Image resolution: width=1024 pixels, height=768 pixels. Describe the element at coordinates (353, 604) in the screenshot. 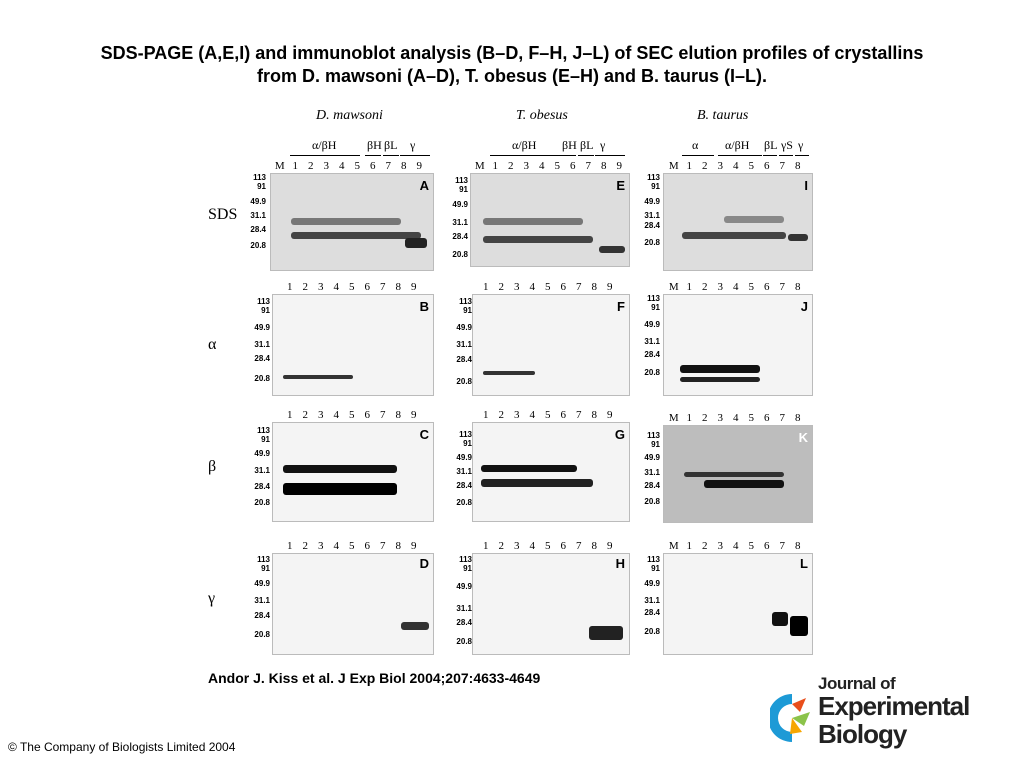

I see `blot-panel-d: D` at that location.